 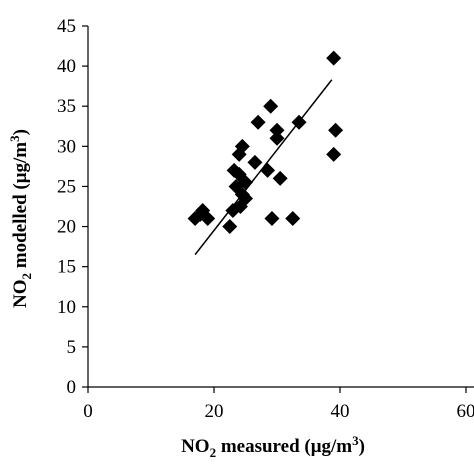 I want to click on y-label-sub: 2, so click(x=26, y=276).